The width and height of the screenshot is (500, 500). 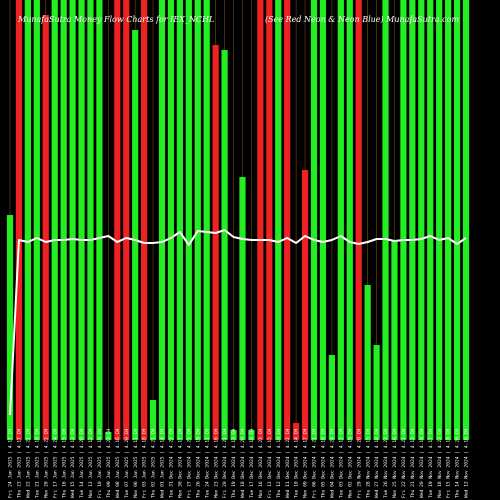 What do you see at coordinates (422, 463) in the screenshot?
I see `x-tick-label: Wed 20 Nov 2024 | 4.19 CH` at bounding box center [422, 463].